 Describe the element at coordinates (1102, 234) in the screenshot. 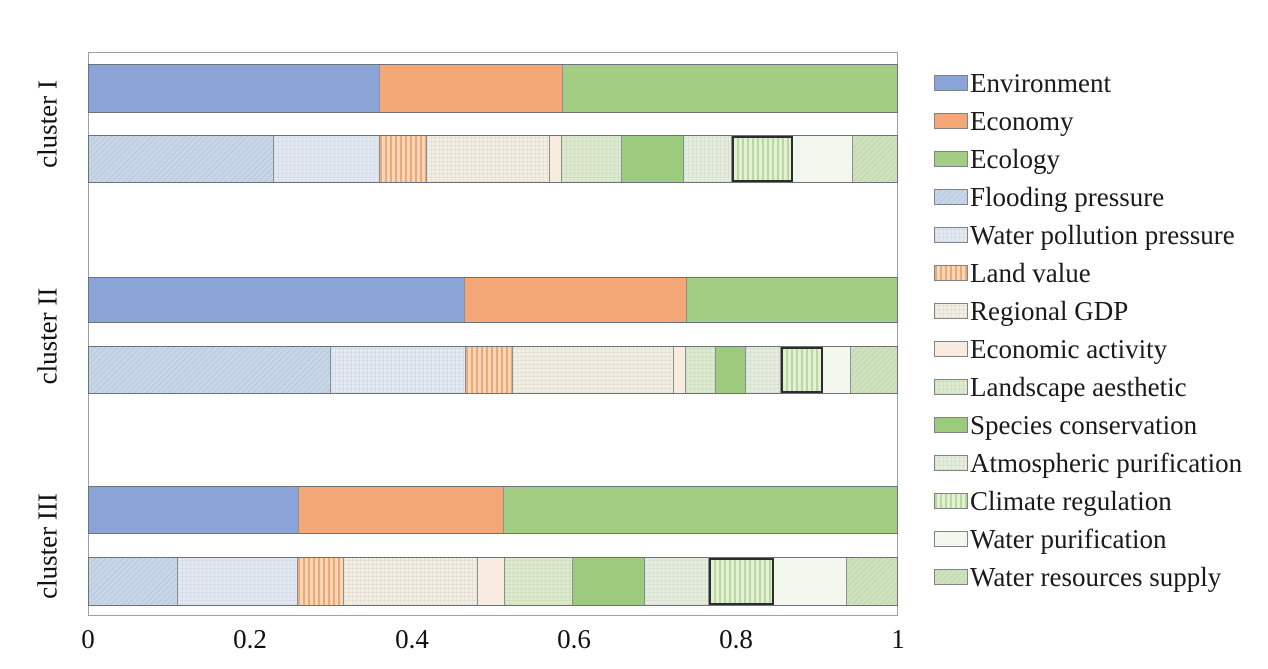

I see `legend-label: Water pollution pressure` at that location.